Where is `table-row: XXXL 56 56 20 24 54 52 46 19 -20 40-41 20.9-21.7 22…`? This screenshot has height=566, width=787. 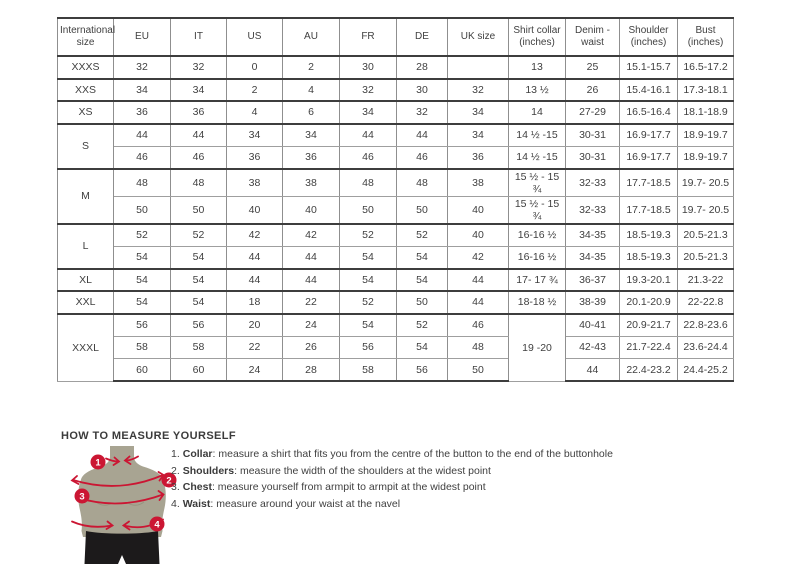
table-row: XXXL 56 56 20 24 54 52 46 19 -20 40-41 20.9-21.7 22… is located at coordinates (395, 347).